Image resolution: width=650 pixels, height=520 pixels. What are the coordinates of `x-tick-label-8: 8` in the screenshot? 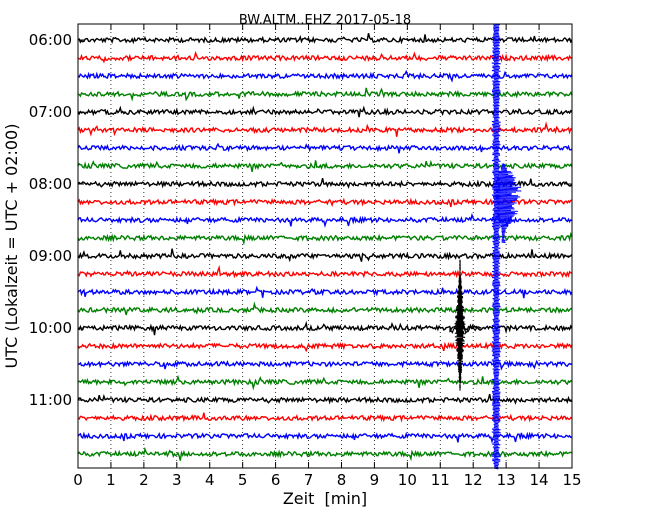 It's located at (342, 480).